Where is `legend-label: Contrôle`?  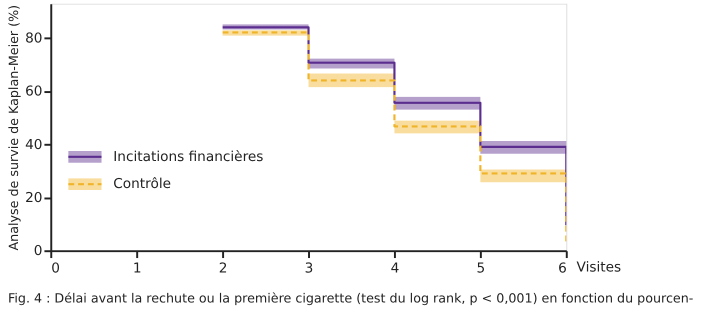
legend-label: Contrôle is located at coordinates (142, 184).